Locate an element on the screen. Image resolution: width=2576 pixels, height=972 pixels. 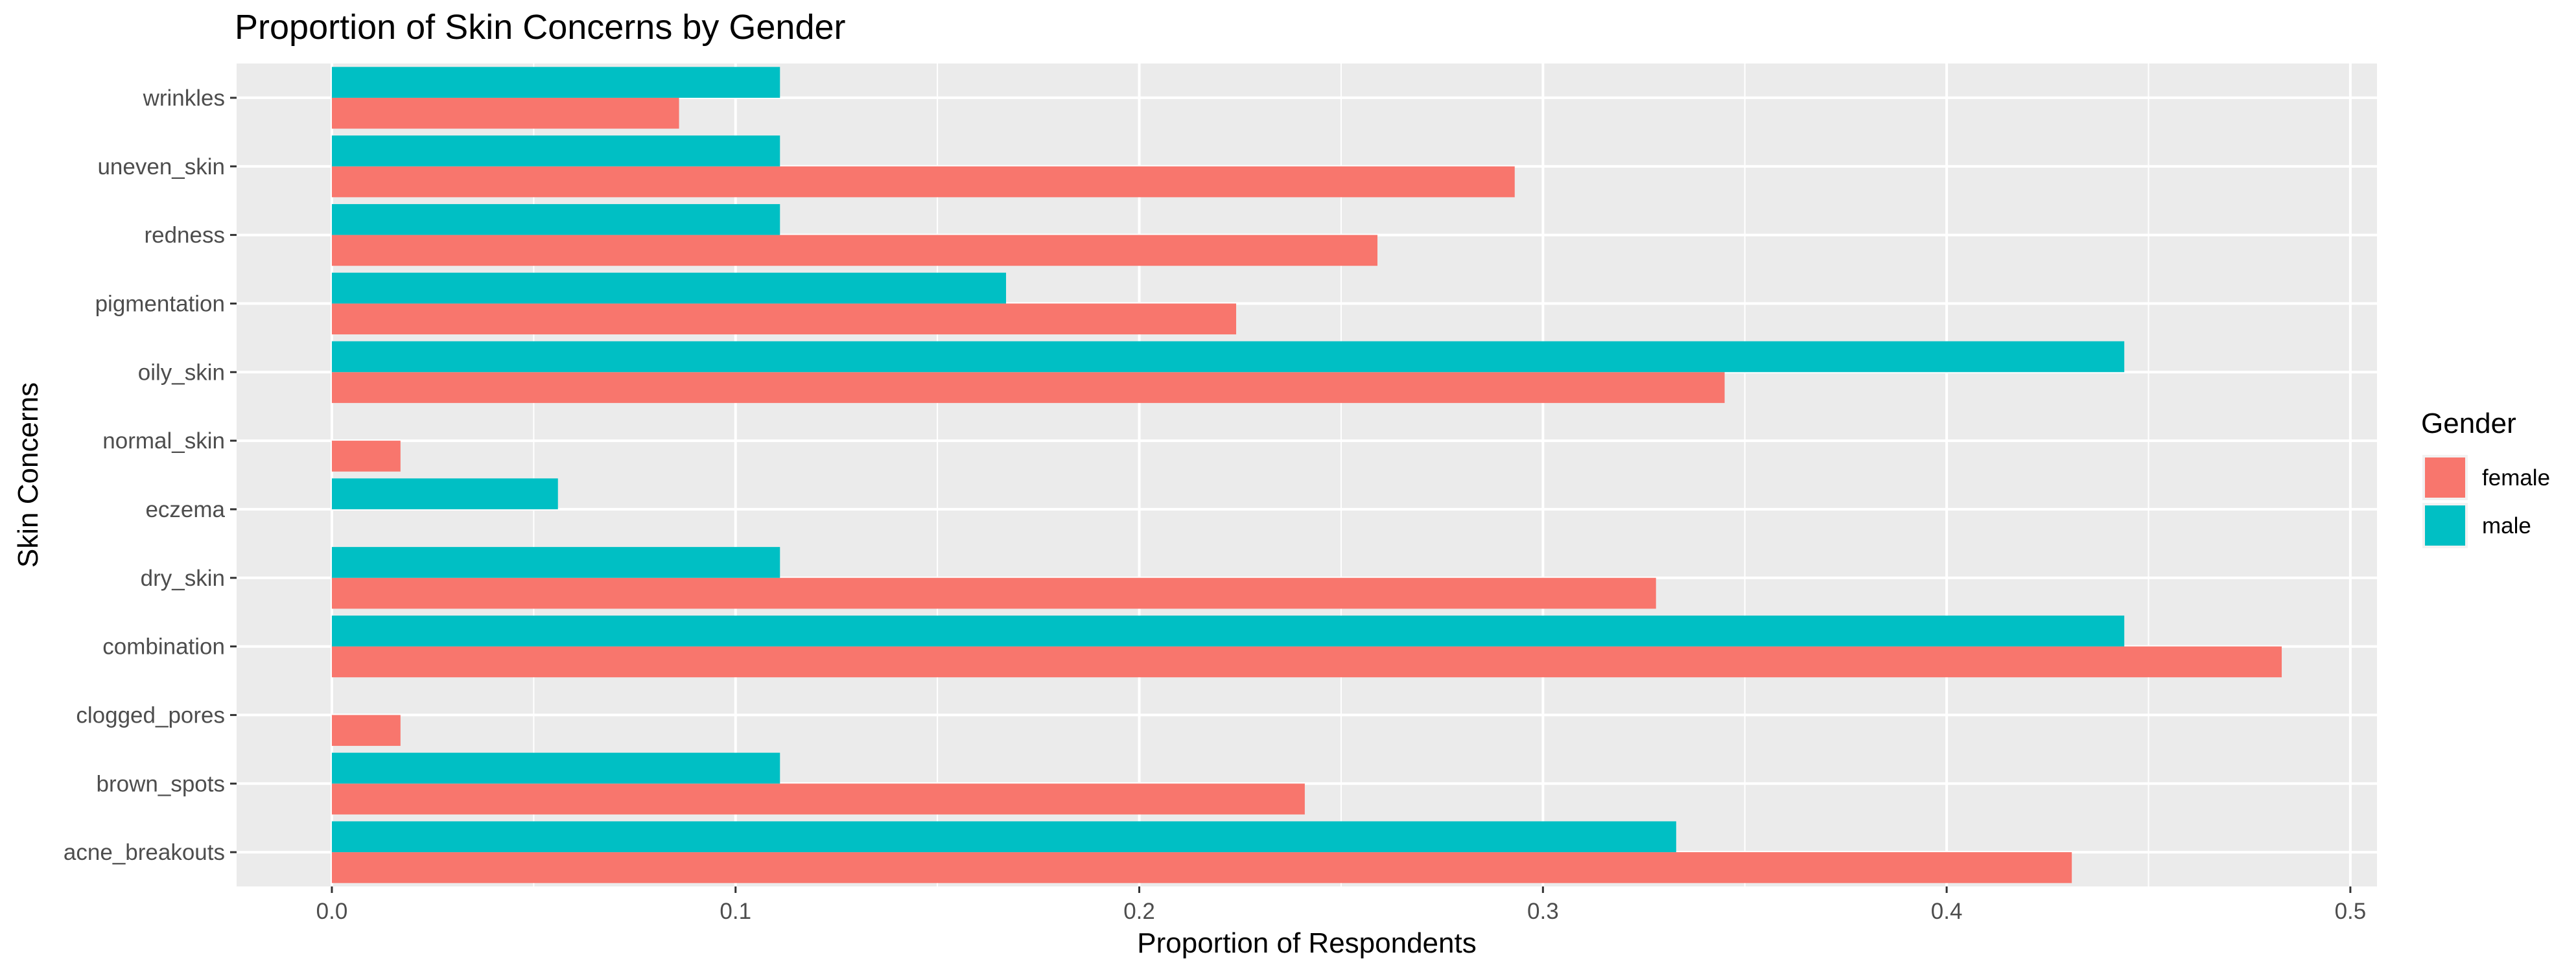
bar-female-uneven_skin is located at coordinates (923, 182).